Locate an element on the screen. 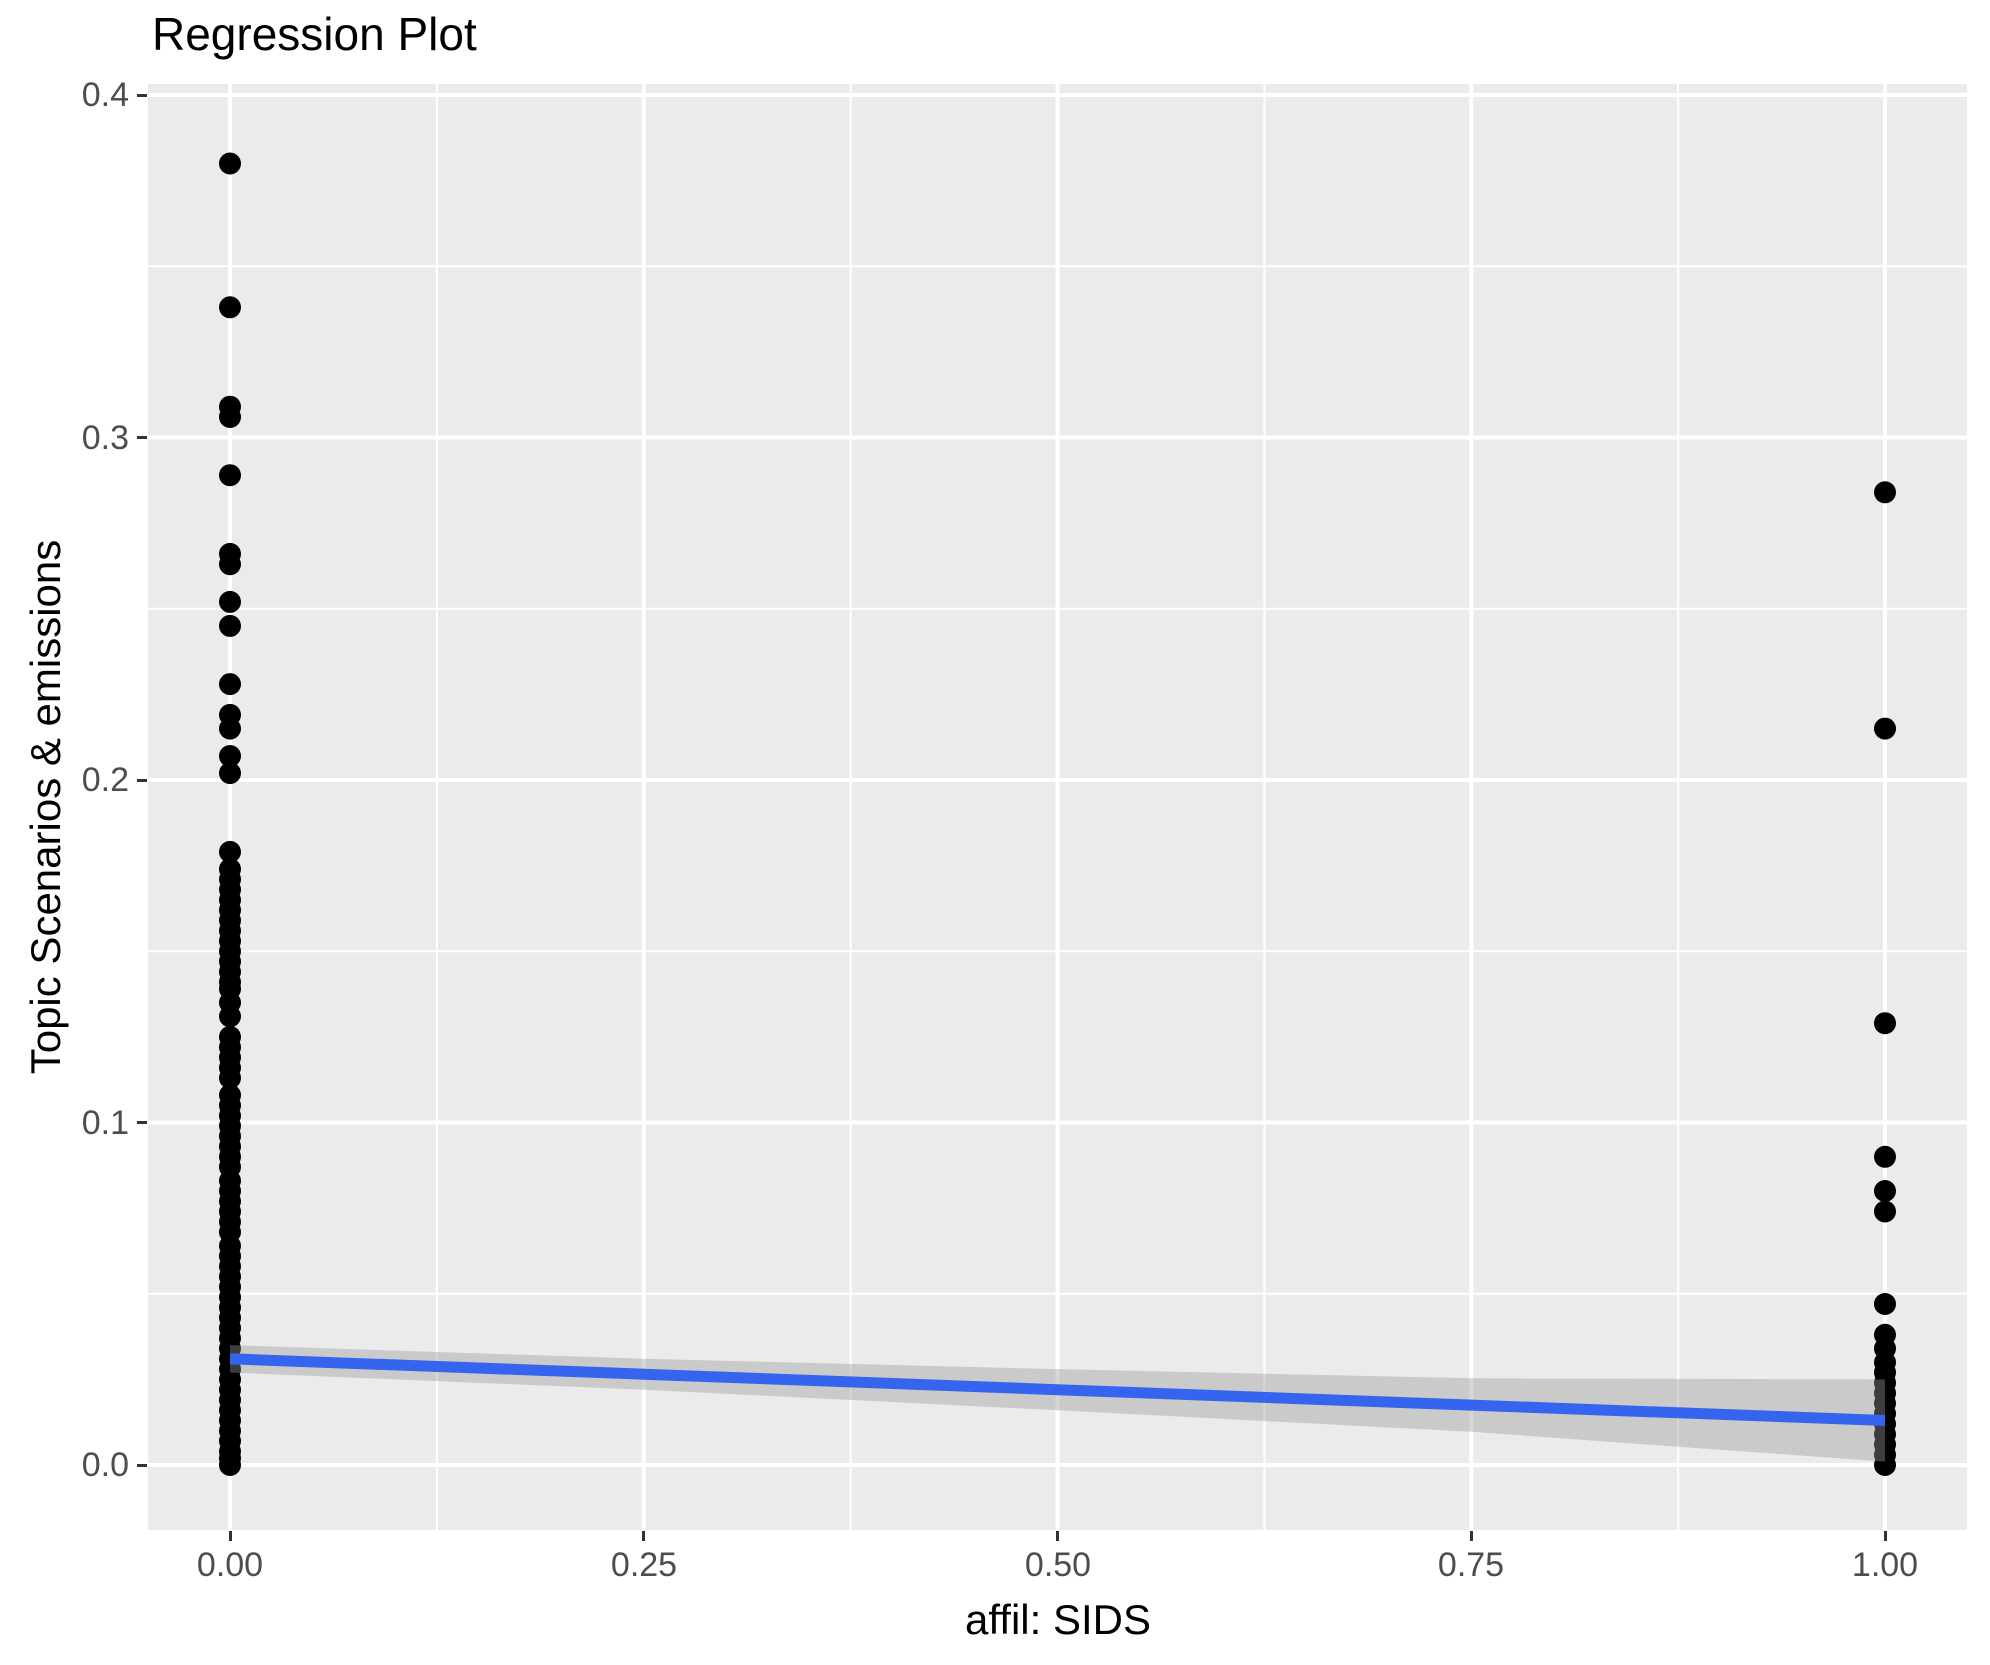 This screenshot has height=1665, width=1990. regression-line is located at coordinates (1057, 1389).